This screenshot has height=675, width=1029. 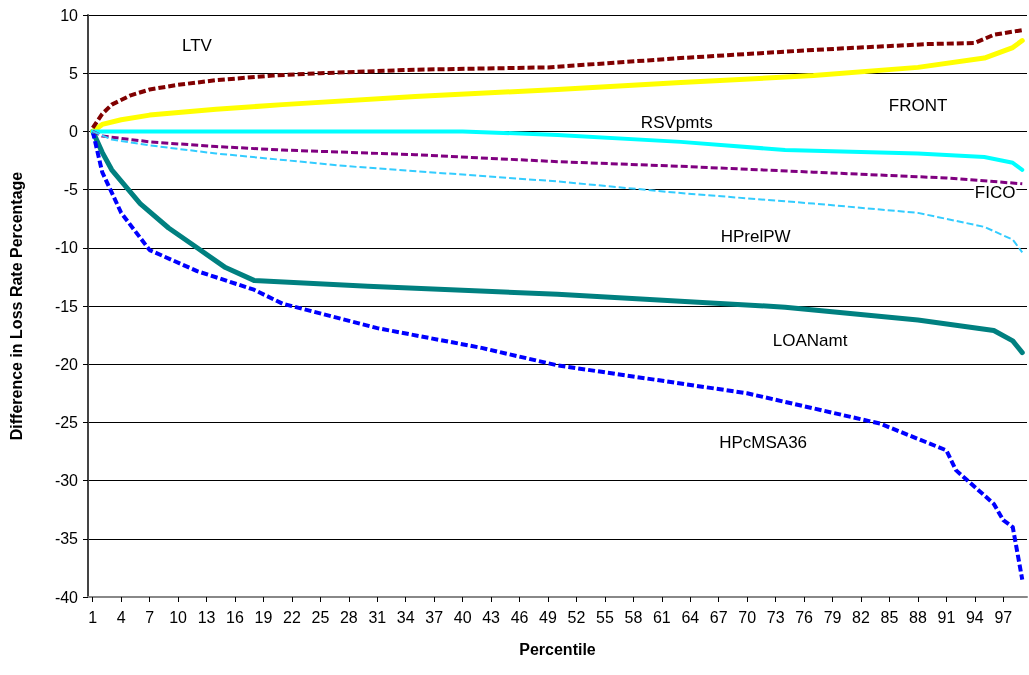 What do you see at coordinates (810, 341) in the screenshot?
I see `series-label: LOANamt` at bounding box center [810, 341].